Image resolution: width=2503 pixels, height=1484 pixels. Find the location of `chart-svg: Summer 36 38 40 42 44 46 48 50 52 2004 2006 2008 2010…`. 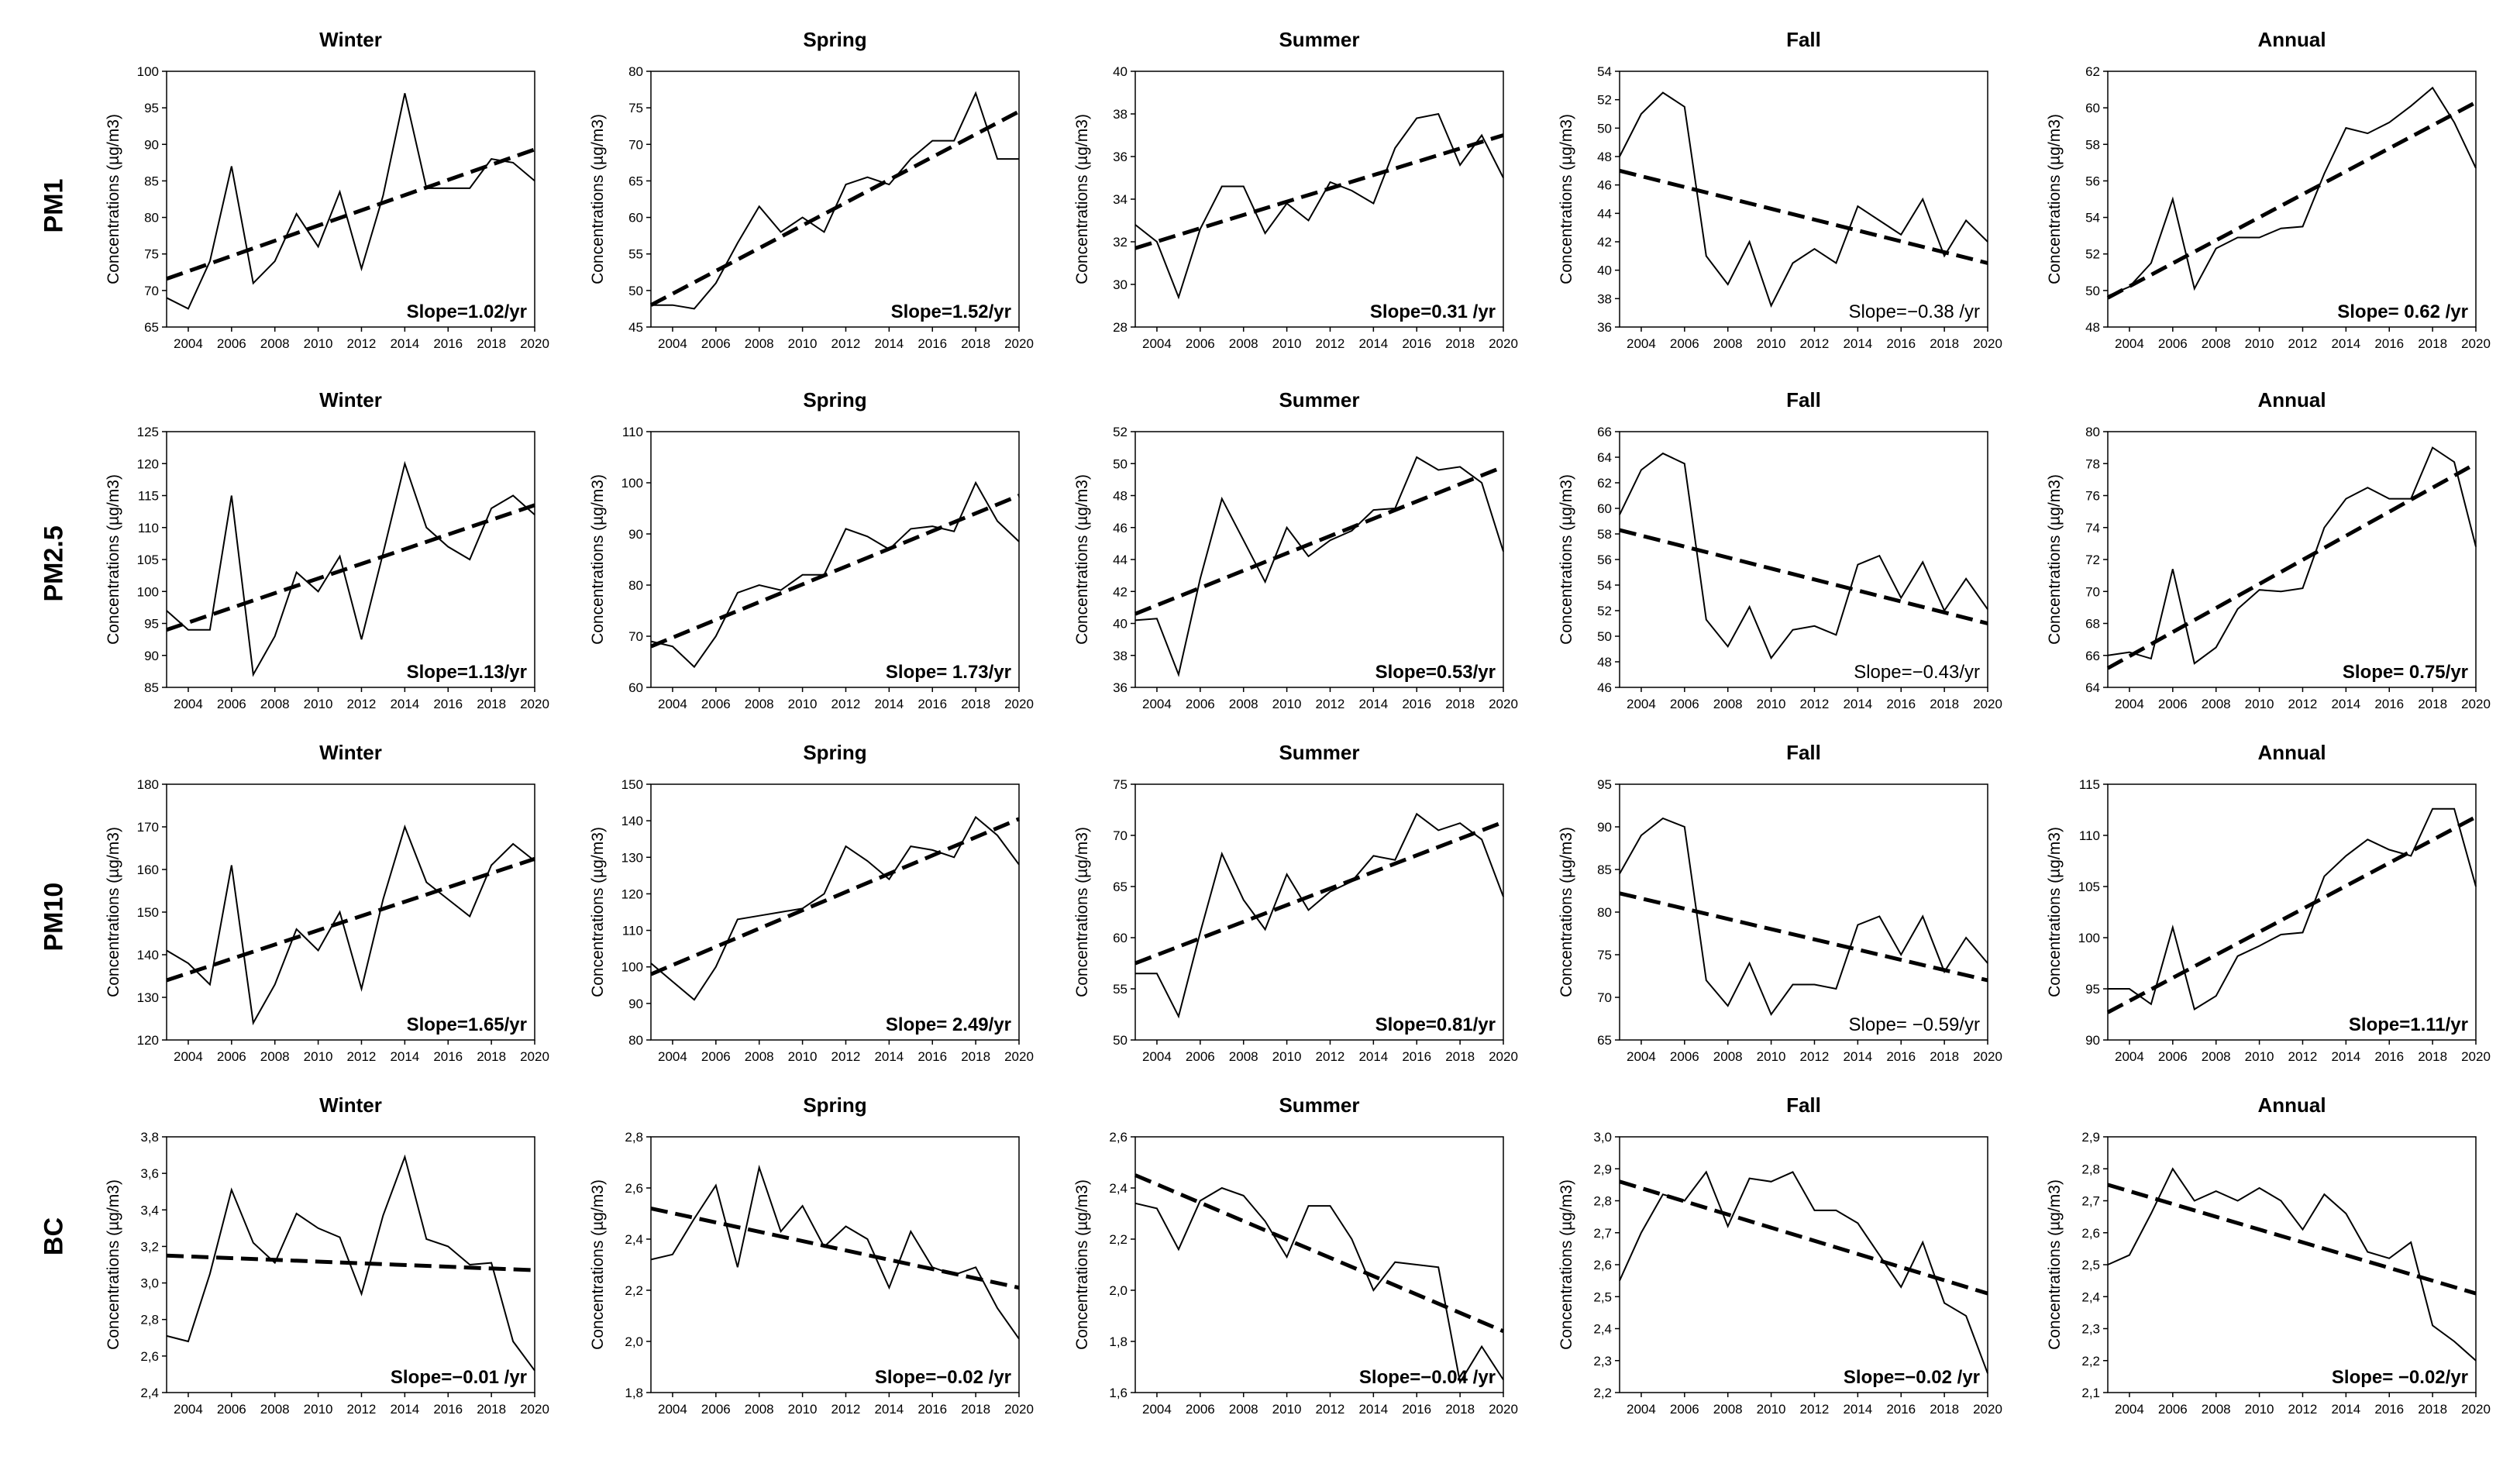

chart-svg: Summer 36 38 40 42 44 46 48 50 52 2004 2006 2008 2010… is located at coordinates (1295, 549).